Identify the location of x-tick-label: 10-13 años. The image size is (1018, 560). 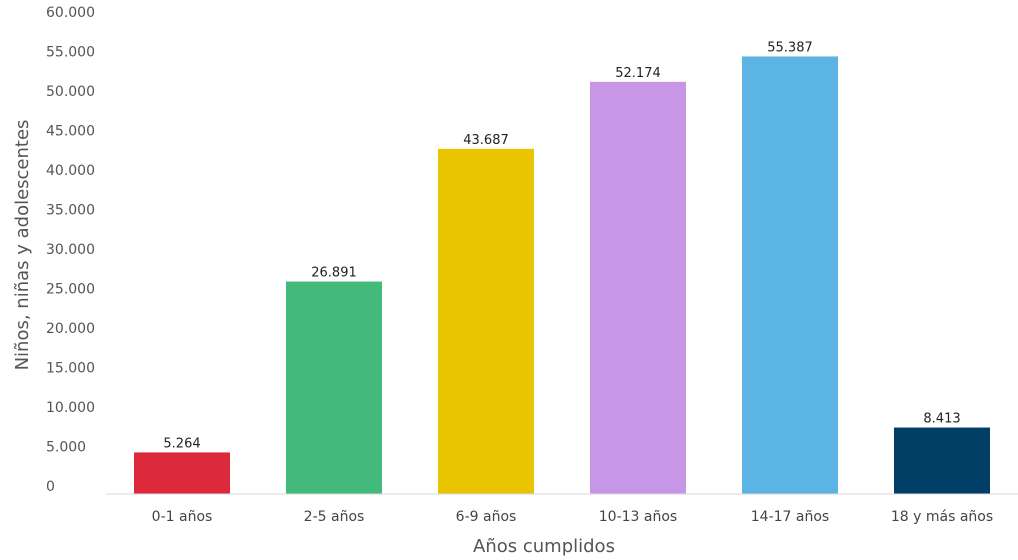
(638, 517).